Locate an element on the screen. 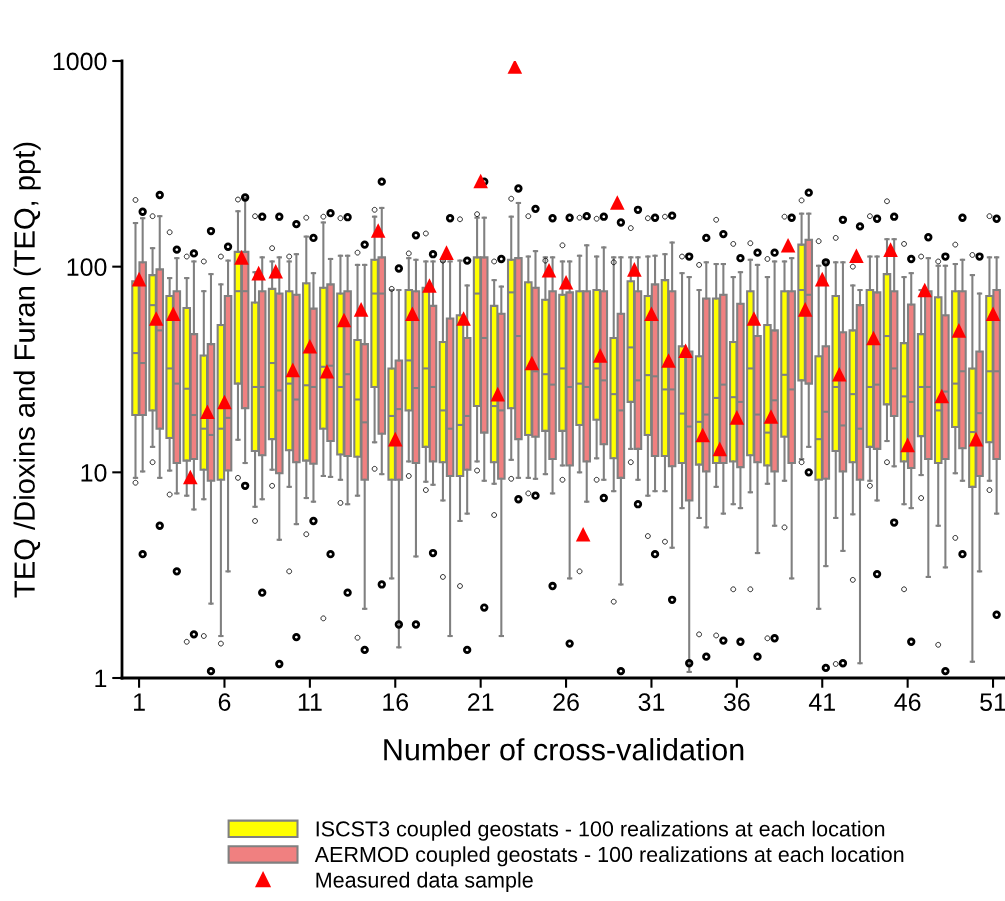 This screenshot has height=901, width=1005. x-tick-label: 11 is located at coordinates (310, 702).